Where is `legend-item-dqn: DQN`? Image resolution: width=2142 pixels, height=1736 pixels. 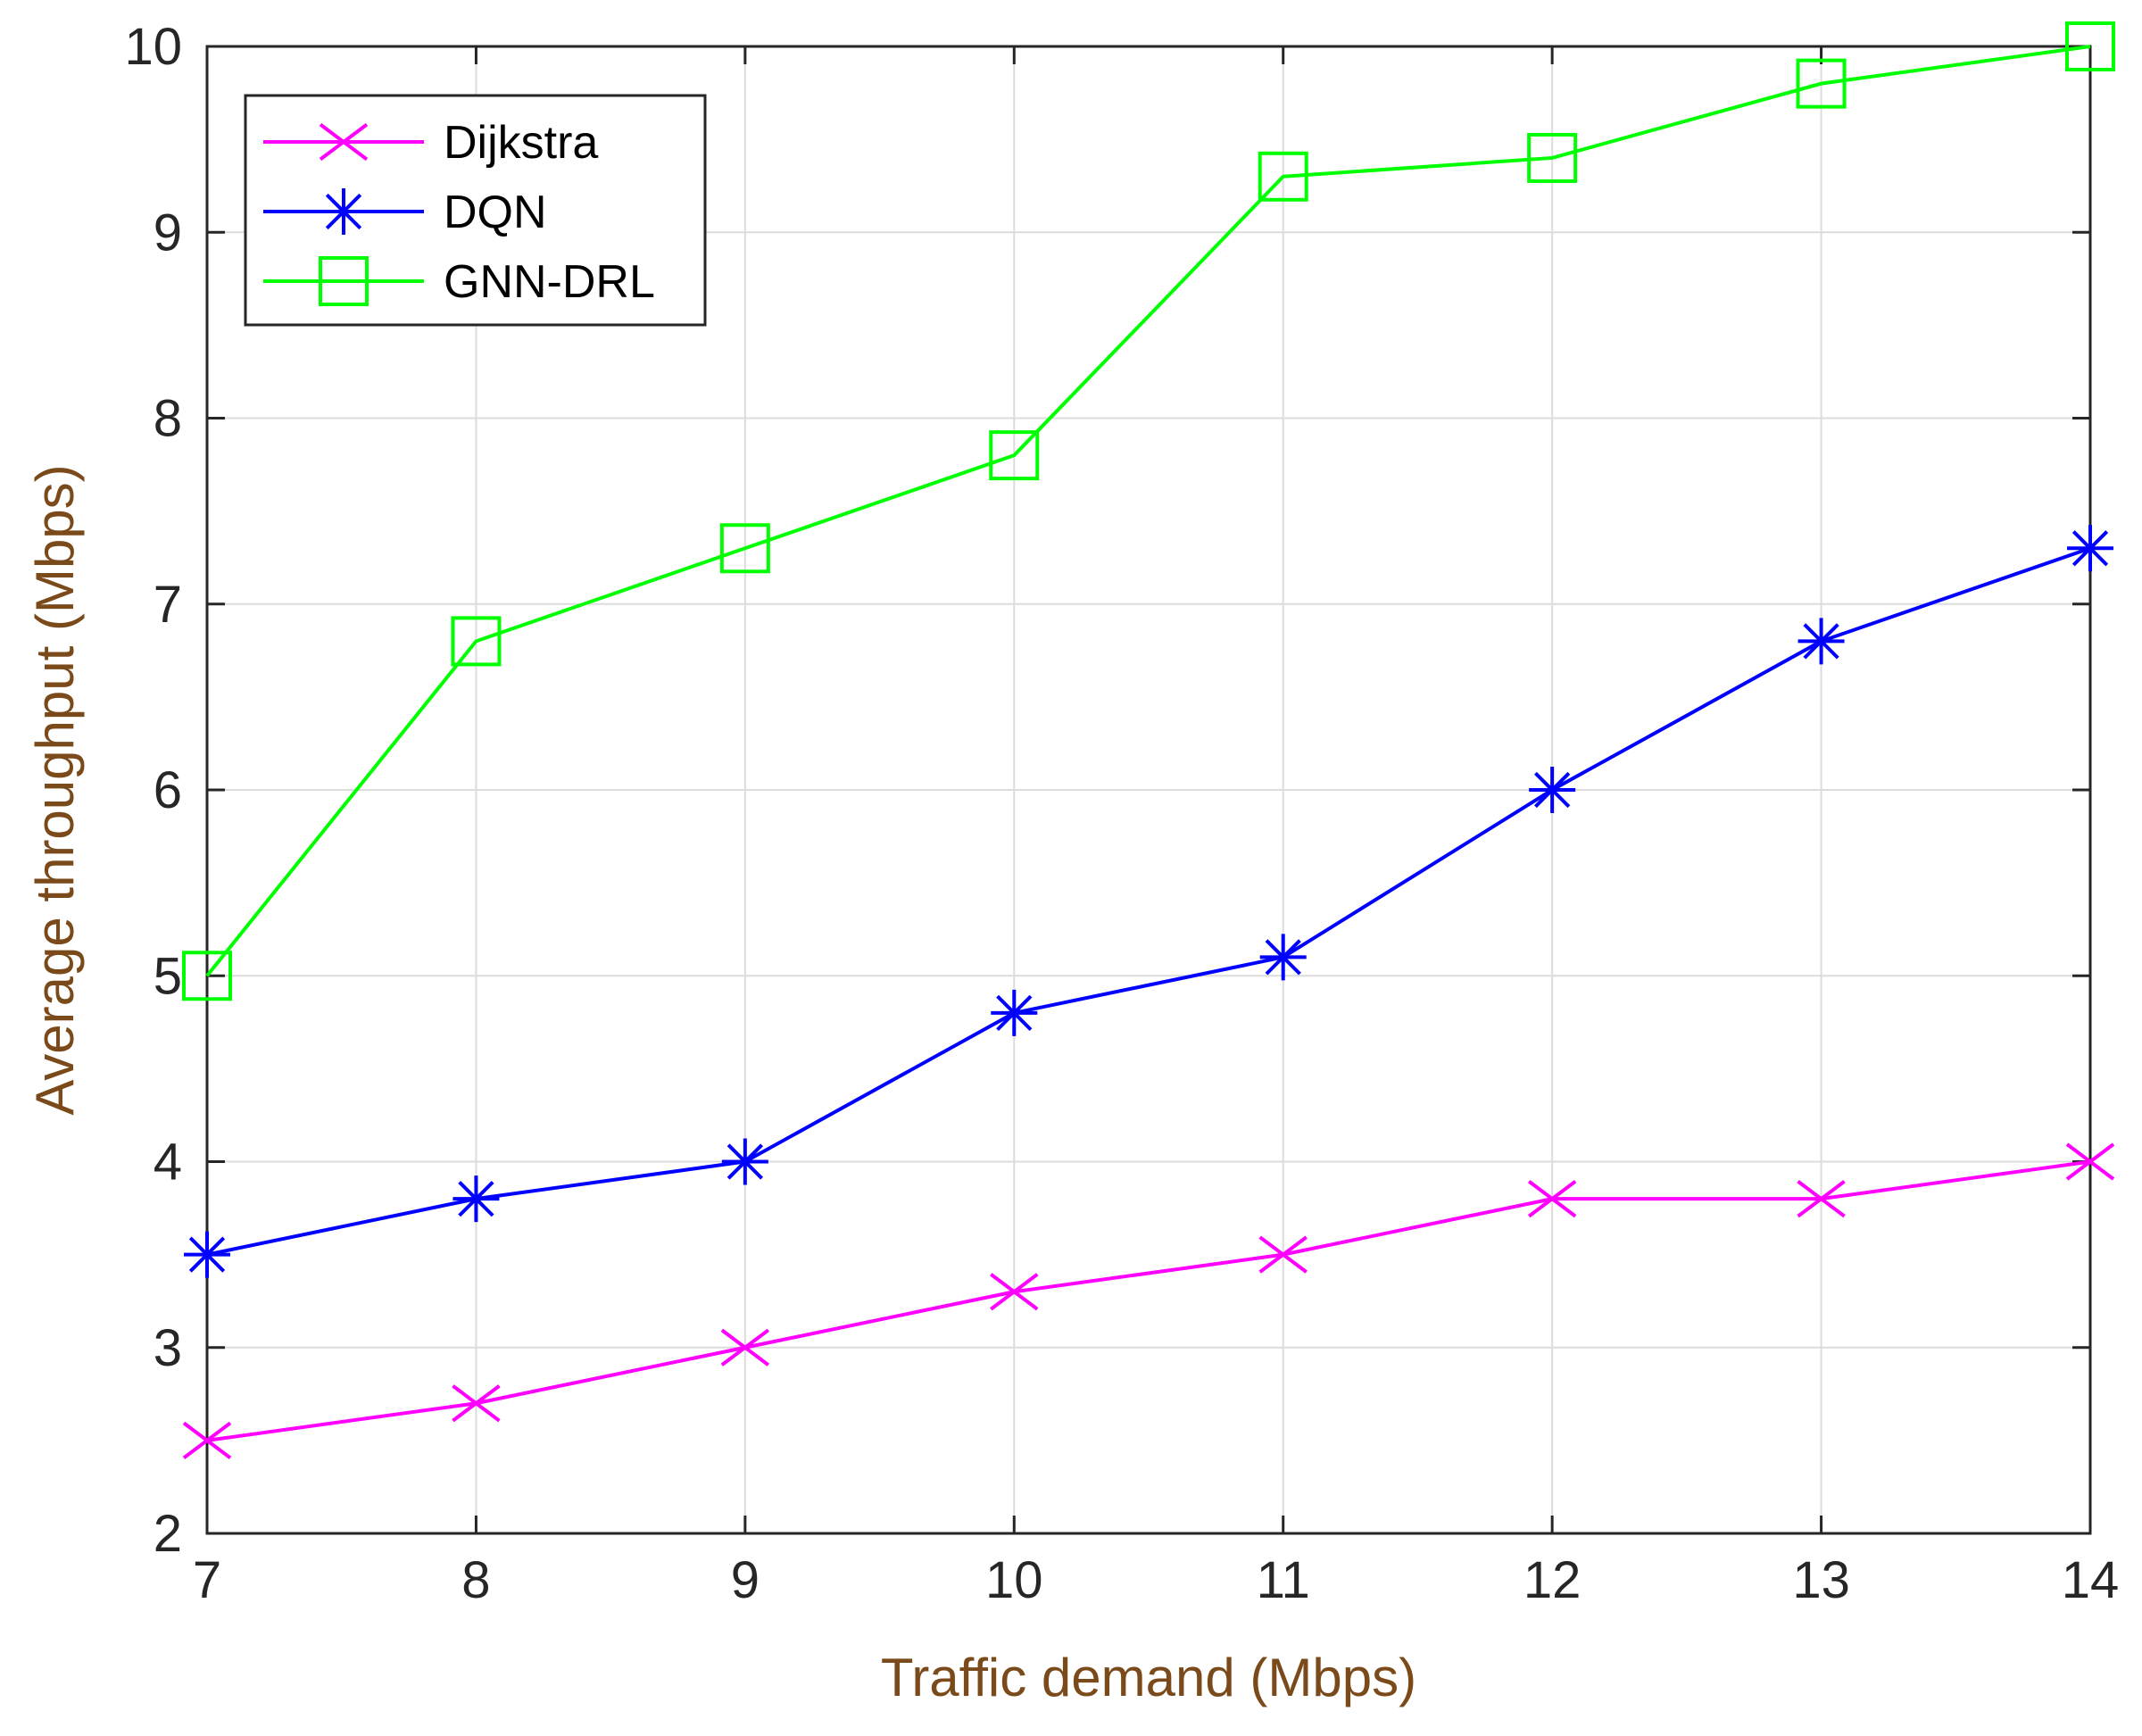 legend-item-dqn: DQN is located at coordinates (405, 212).